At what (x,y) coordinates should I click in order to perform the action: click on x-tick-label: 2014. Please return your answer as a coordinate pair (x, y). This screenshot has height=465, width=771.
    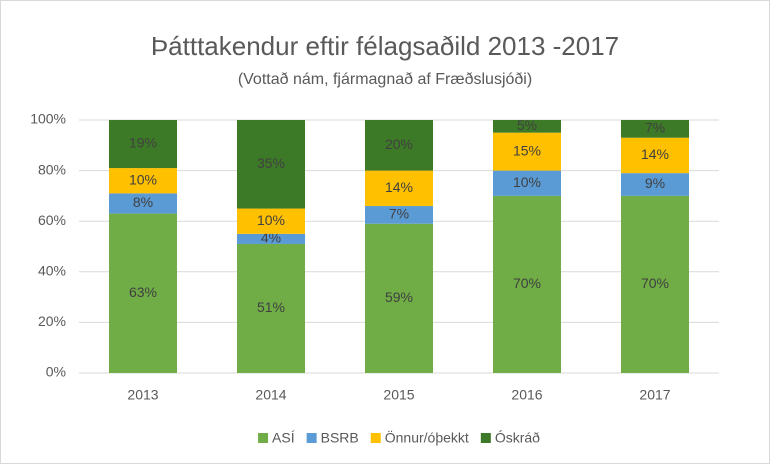
    Looking at the image, I should click on (270, 395).